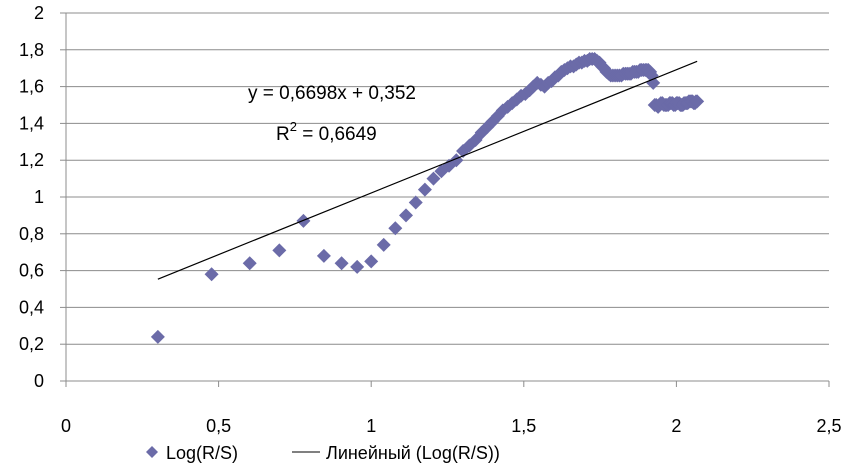 This screenshot has width=854, height=469. I want to click on x-tick-label: 1,5, so click(523, 426).